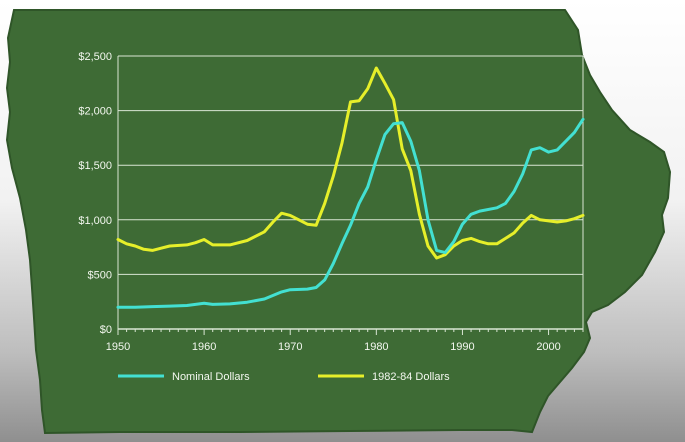 This screenshot has width=685, height=442. I want to click on x-tick-label: 1970, so click(290, 347).